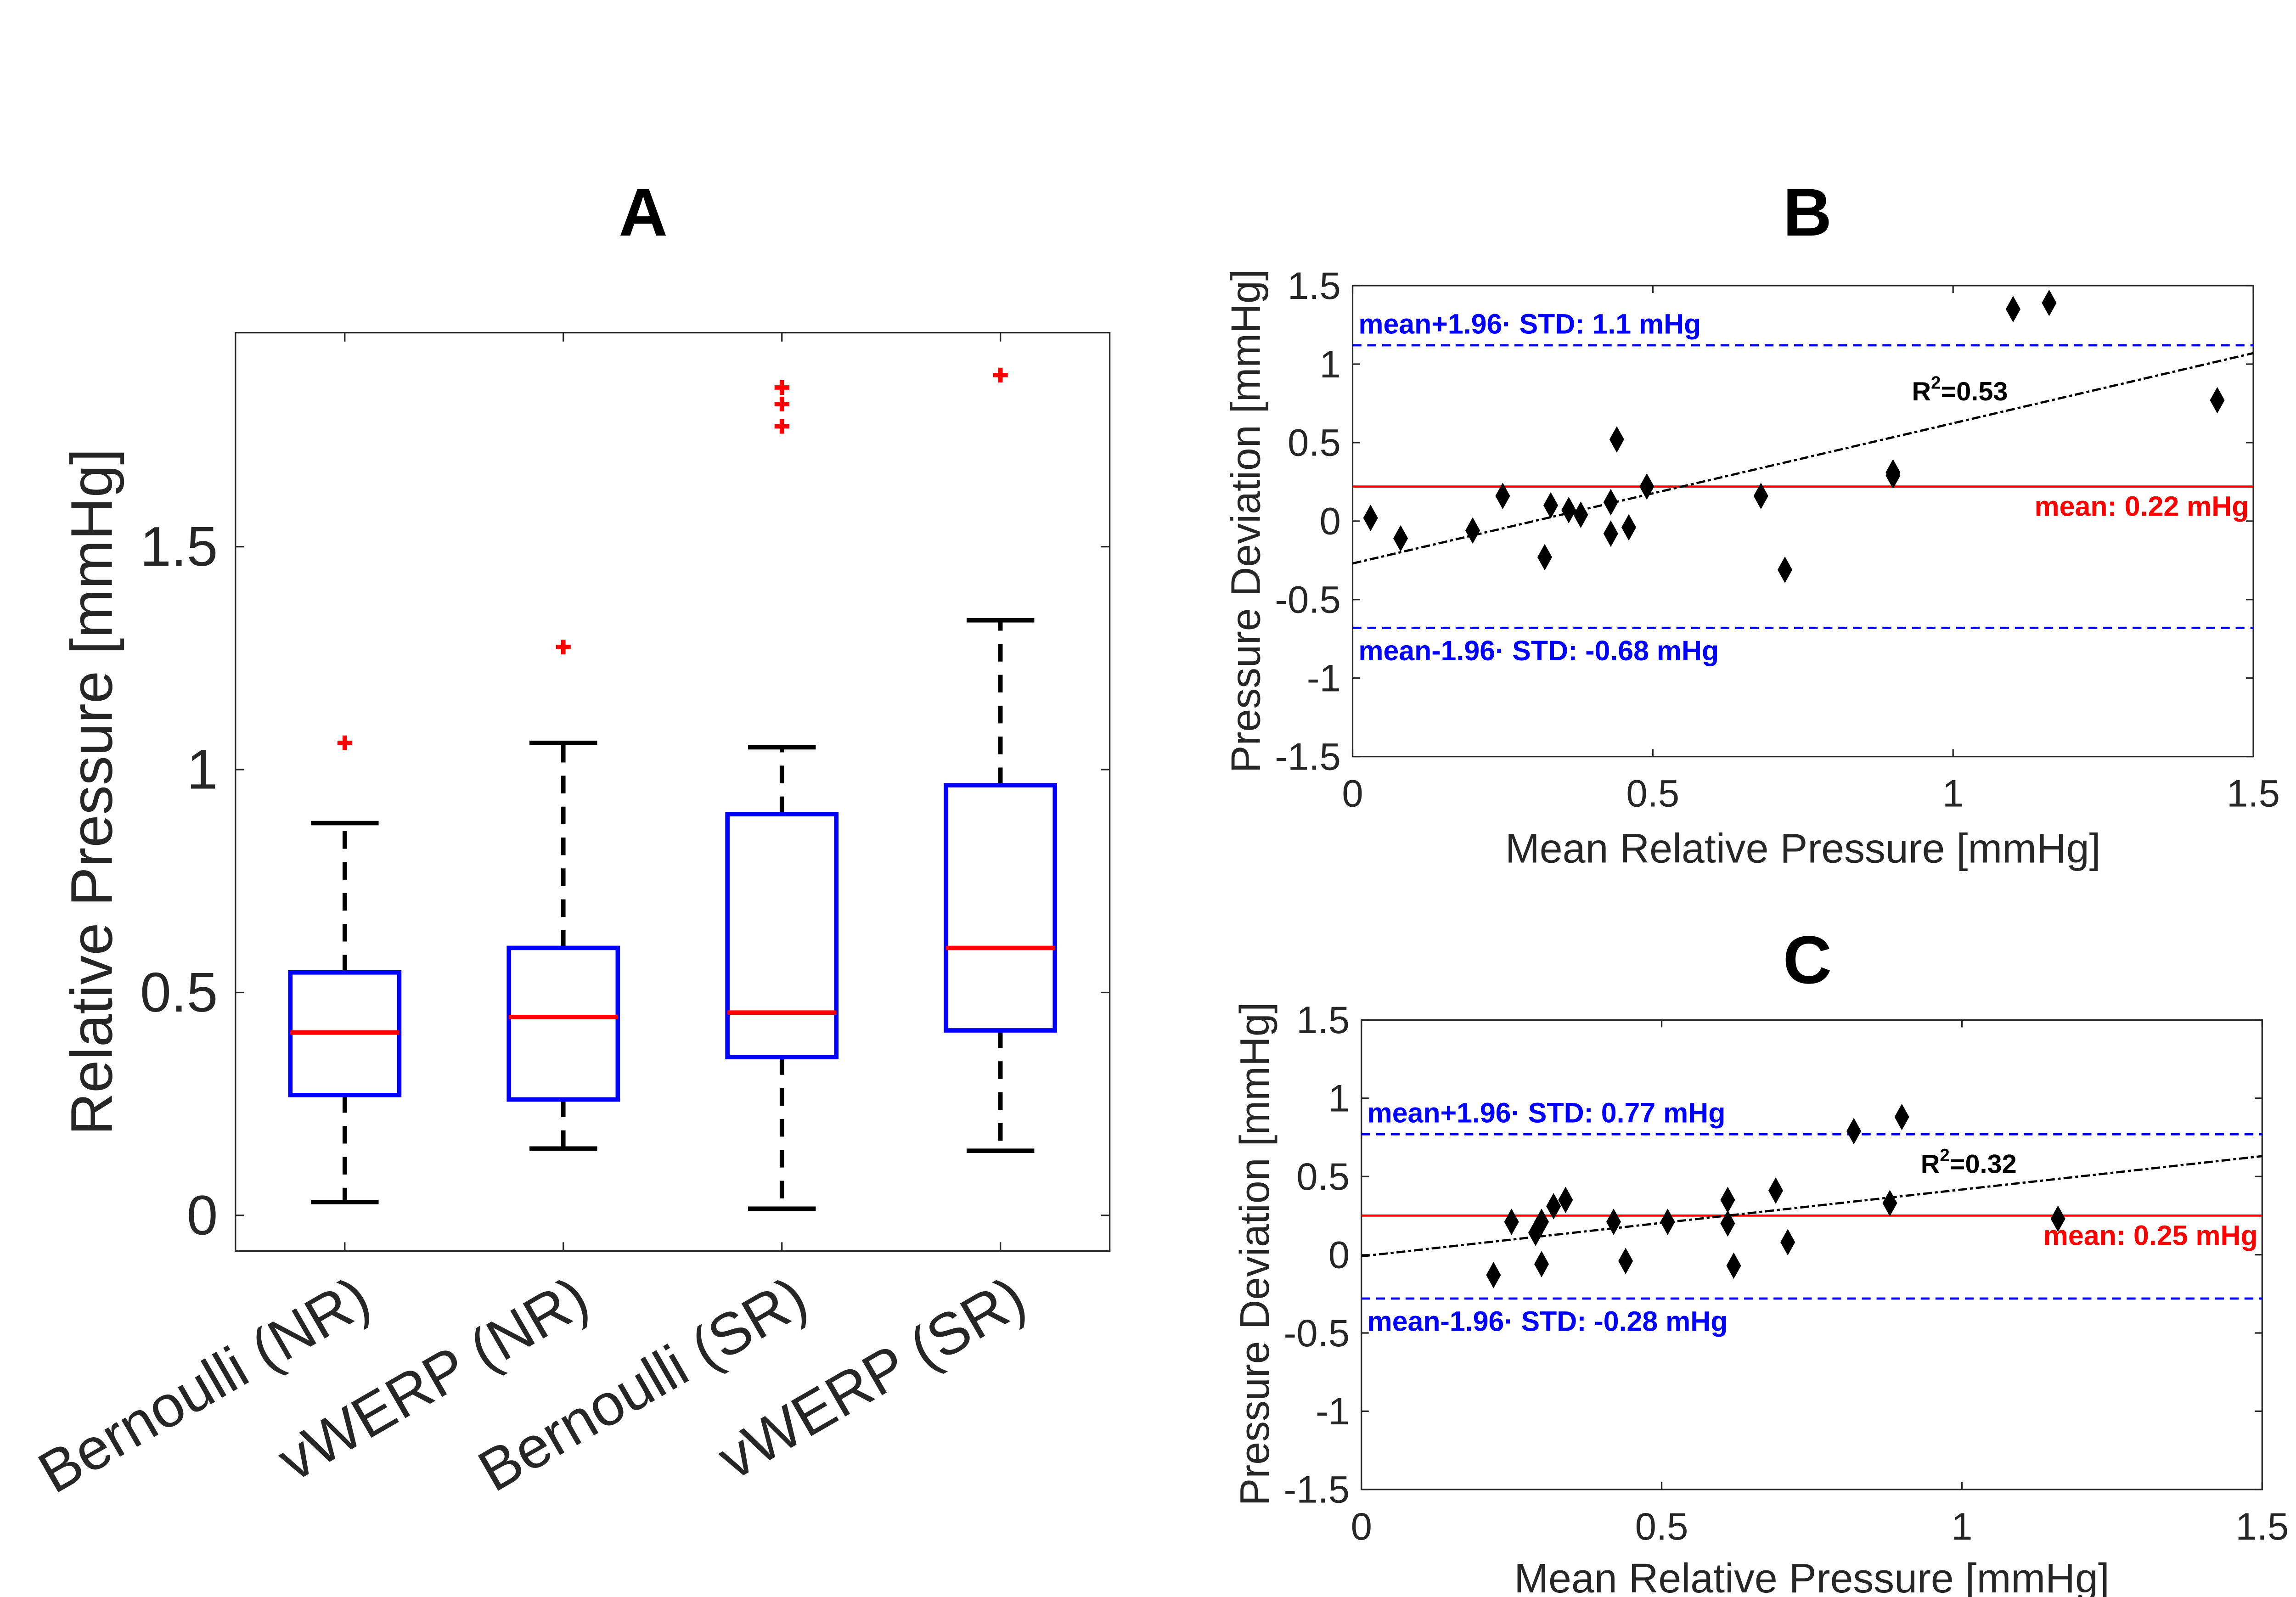 The image size is (2296, 1597). I want to click on r-squared-label: R2=0.32, so click(1969, 1162).